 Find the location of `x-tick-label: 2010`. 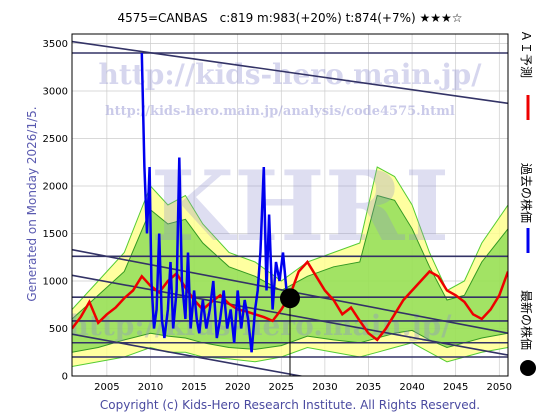

x-tick-label: 2010 is located at coordinates (150, 387).